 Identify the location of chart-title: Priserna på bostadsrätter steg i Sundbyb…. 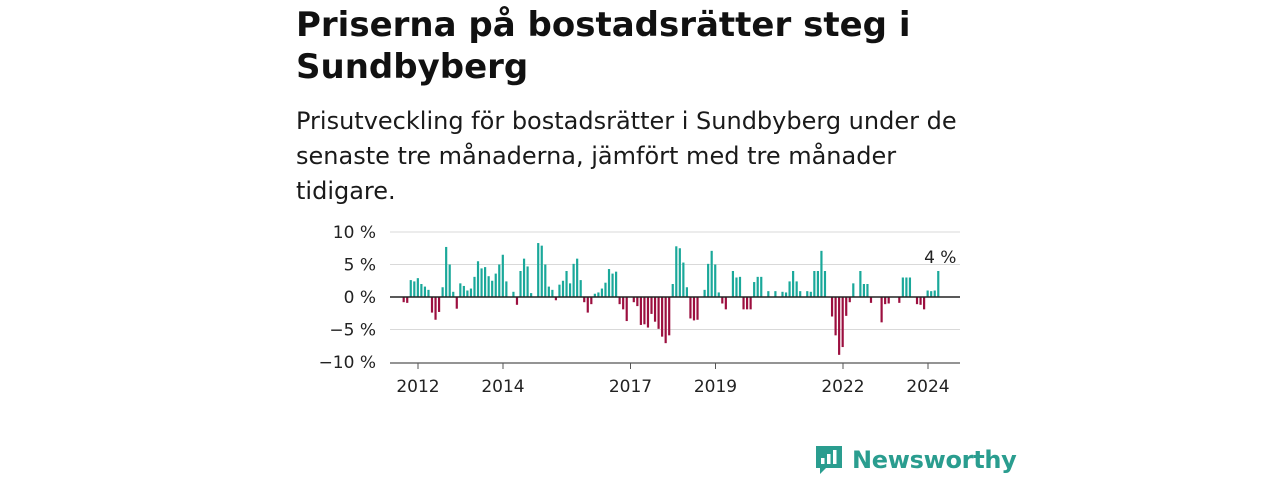
(603, 46).